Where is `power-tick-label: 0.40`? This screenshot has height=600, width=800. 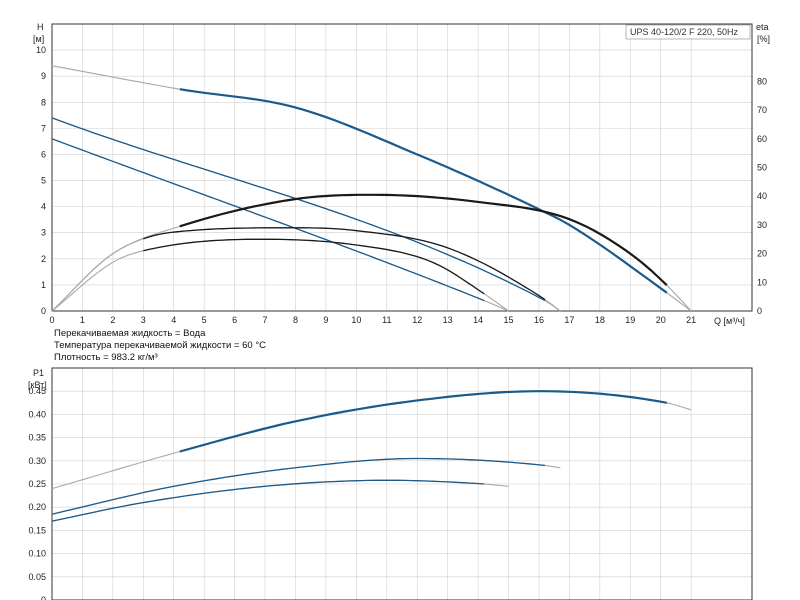 power-tick-label: 0.40 is located at coordinates (37, 414).